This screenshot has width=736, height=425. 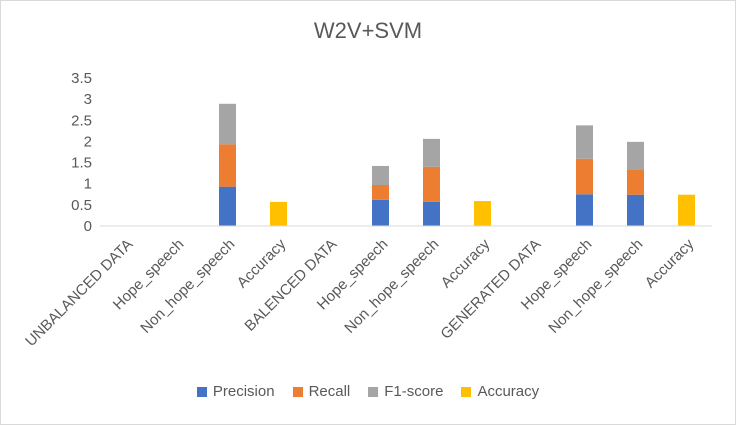 What do you see at coordinates (290, 285) in the screenshot?
I see `x-tick-label: BALENCED DATA` at bounding box center [290, 285].